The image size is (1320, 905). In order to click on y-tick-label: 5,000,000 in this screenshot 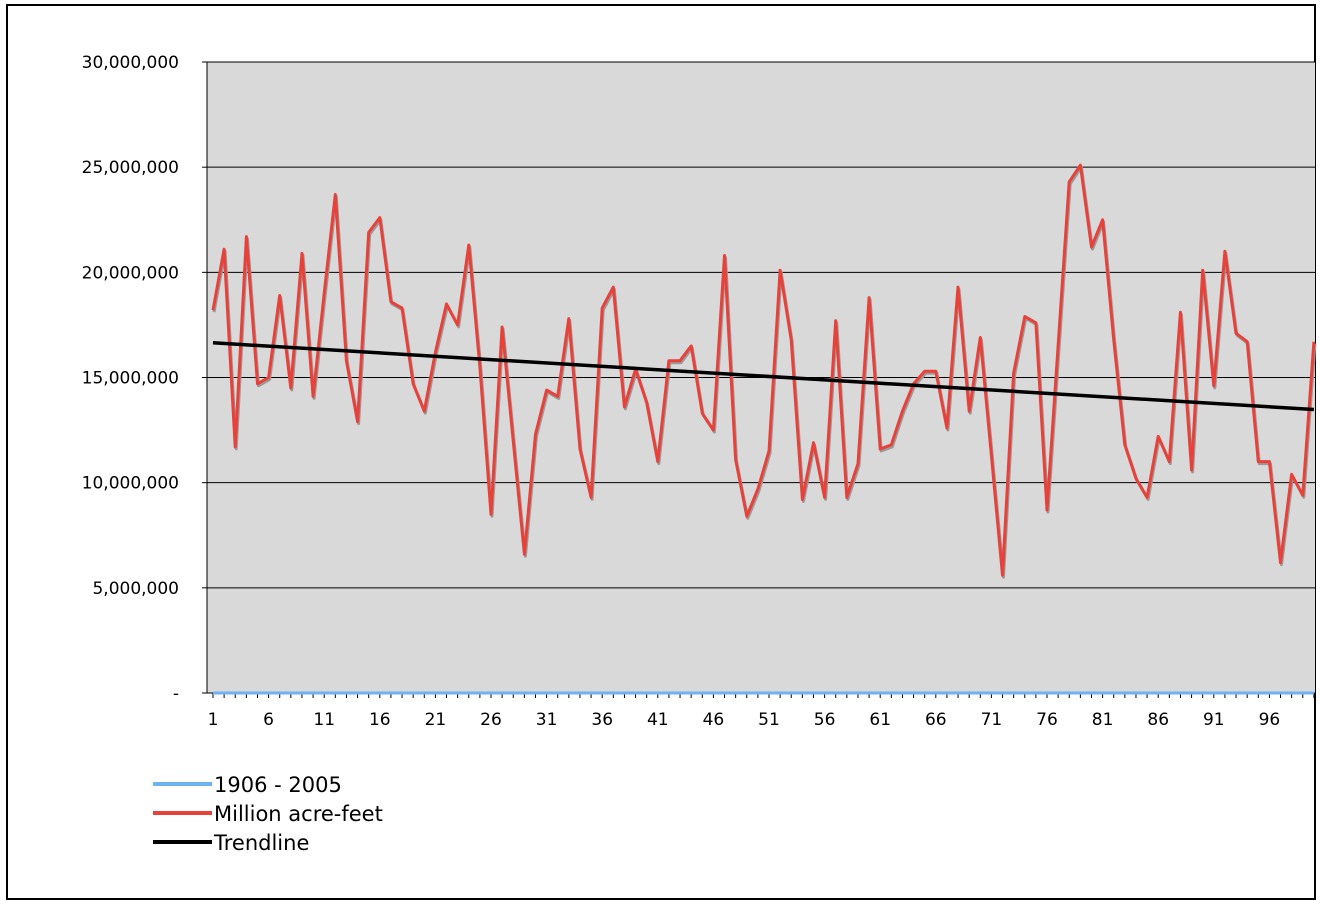, I will do `click(135, 589)`.